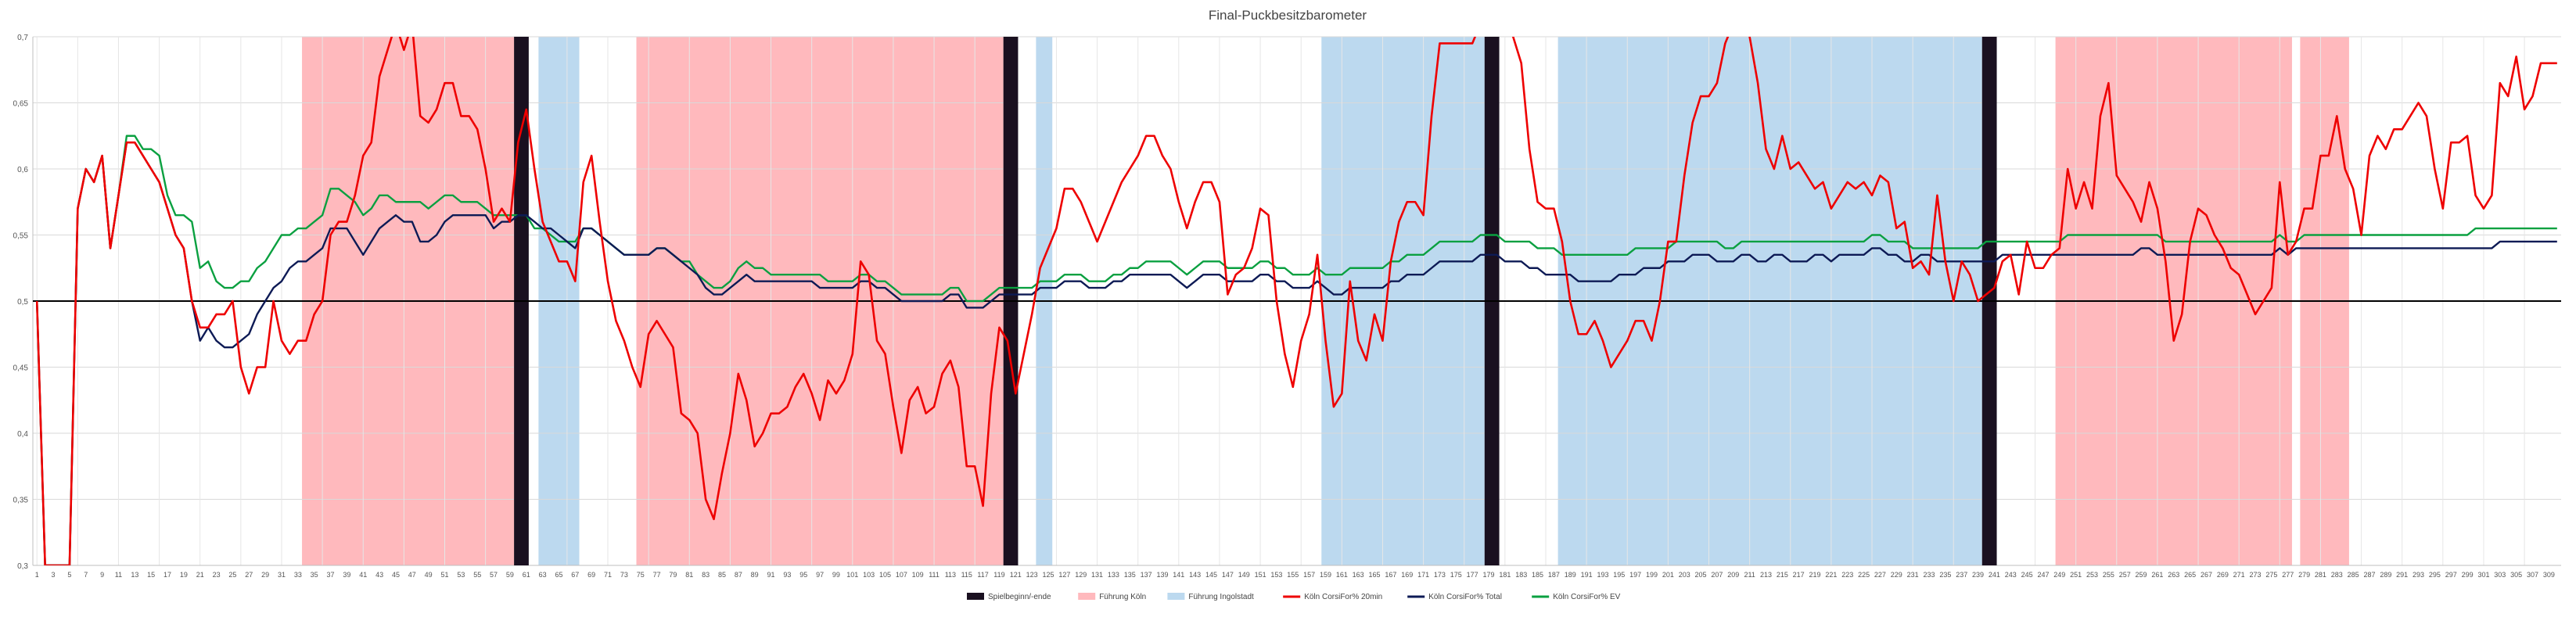 The image size is (2576, 617). Describe the element at coordinates (1423, 575) in the screenshot. I see `x-tick-label: 171` at that location.